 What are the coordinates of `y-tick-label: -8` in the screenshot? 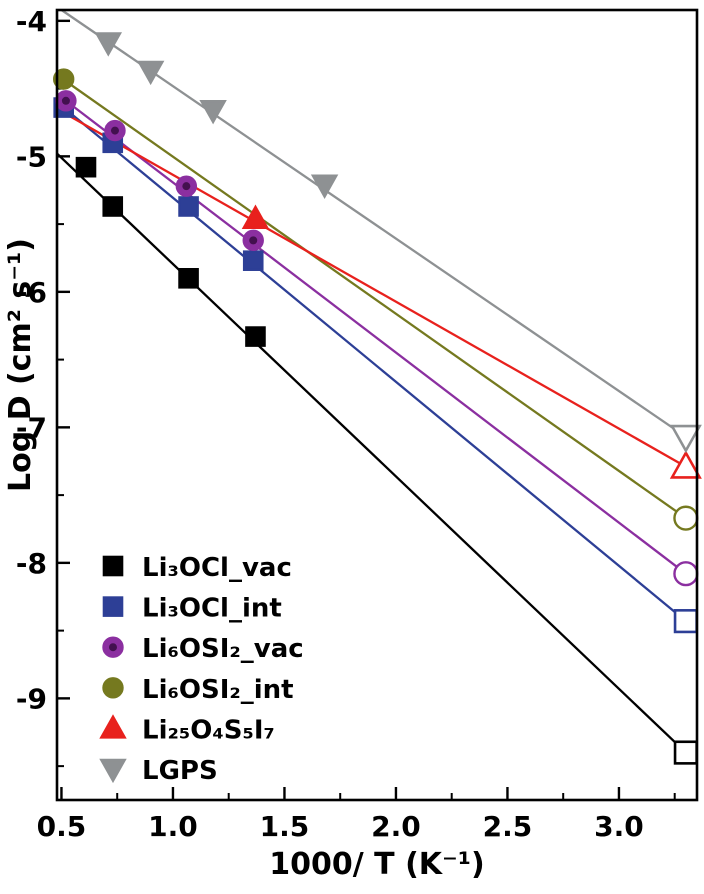 It's located at (31, 563).